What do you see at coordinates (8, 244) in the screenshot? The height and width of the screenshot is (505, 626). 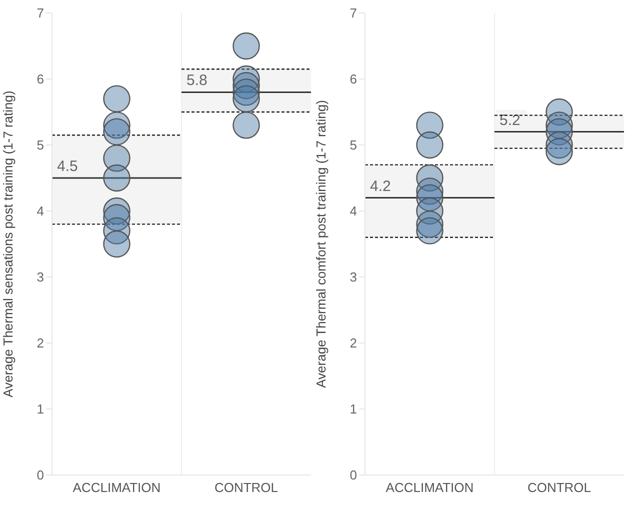 I see `y-axis-title: Average Thermal sensations post training (1-7 rating)` at bounding box center [8, 244].